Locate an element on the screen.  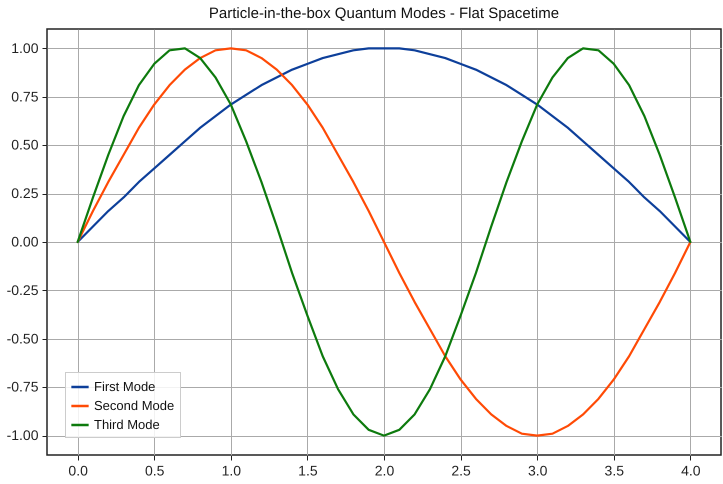
y-tick-label: -0.25 is located at coordinates (22, 290).